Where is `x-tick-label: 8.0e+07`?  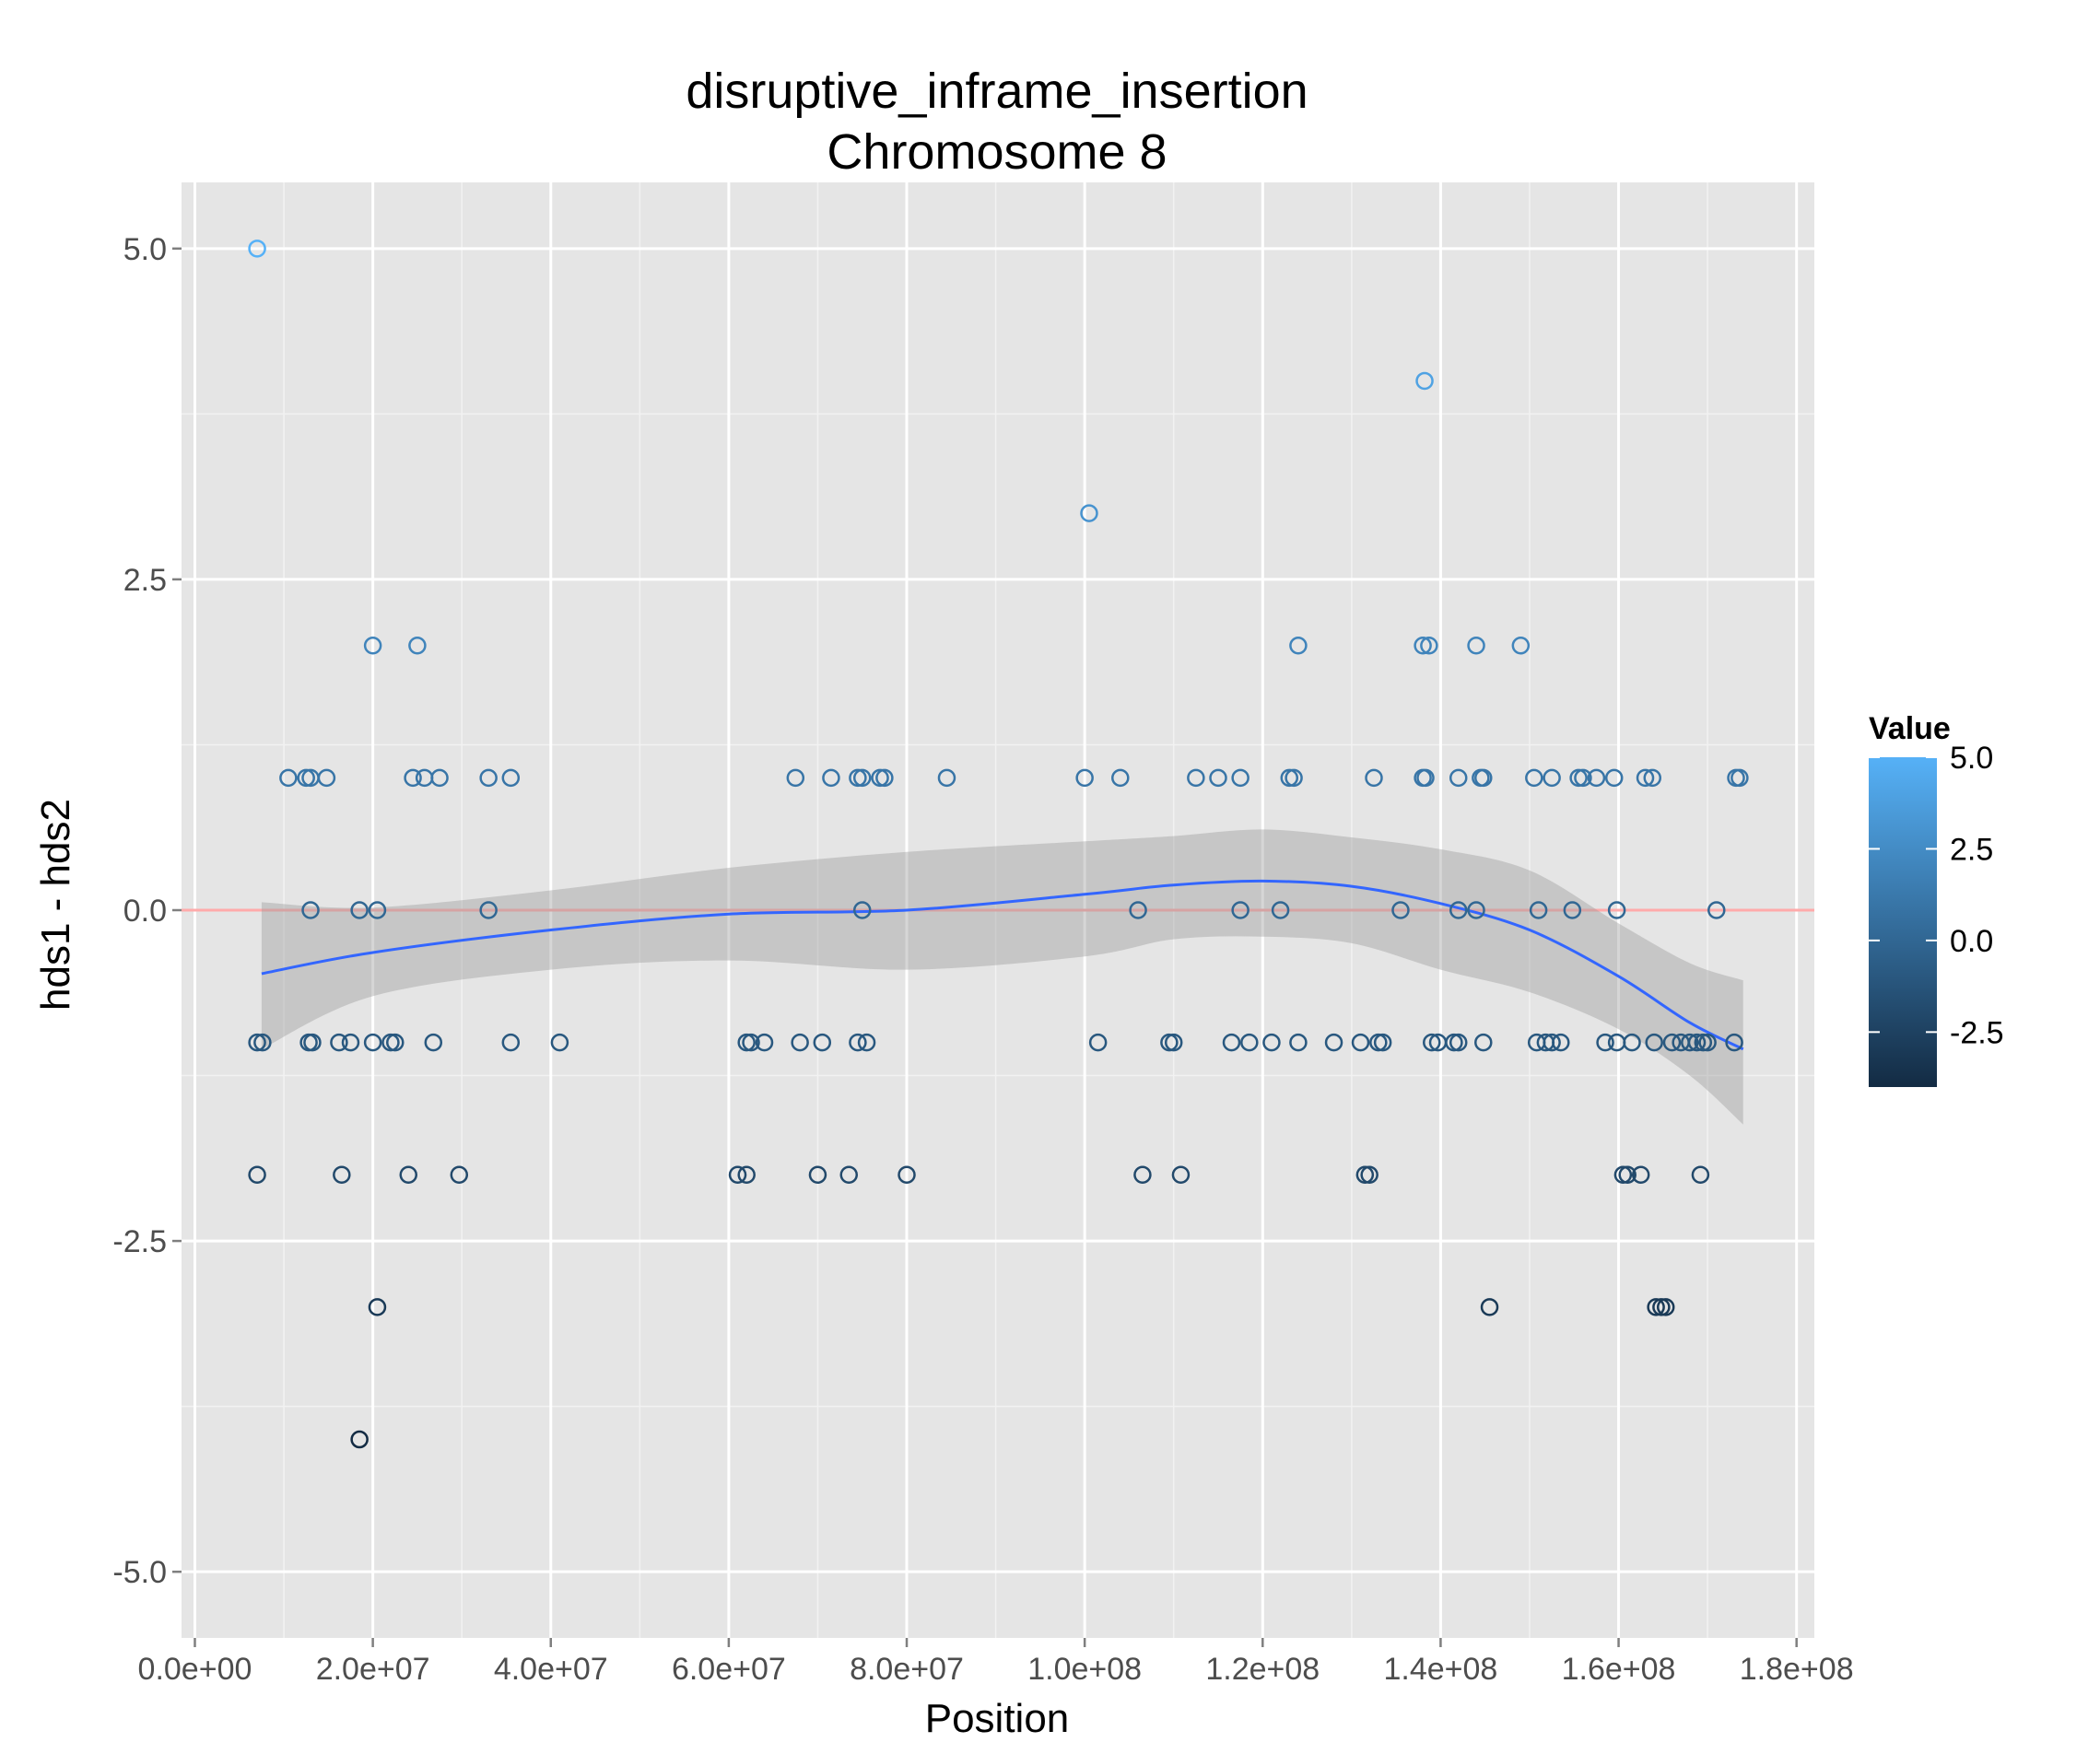
x-tick-label: 8.0e+07 is located at coordinates (907, 1669).